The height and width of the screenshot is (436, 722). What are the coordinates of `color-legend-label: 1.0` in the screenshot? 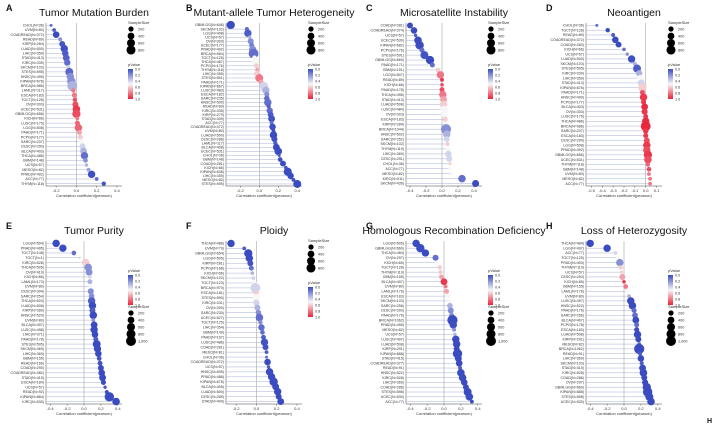 It's located at (497, 99).